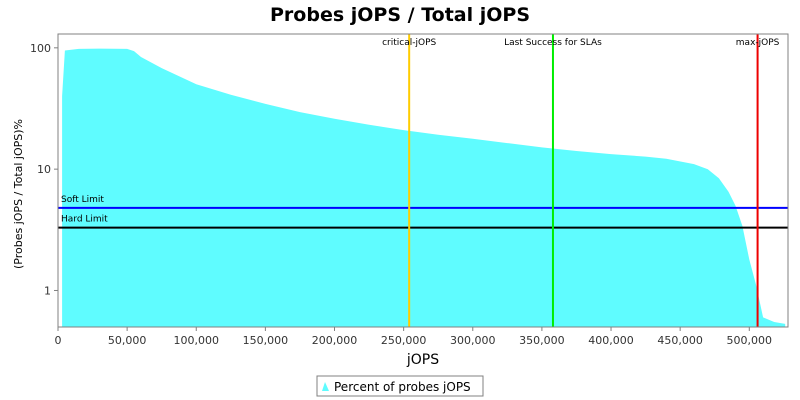 This screenshot has height=400, width=800. Describe the element at coordinates (409, 43) in the screenshot. I see `vline-label-0: critical-jOPS` at that location.